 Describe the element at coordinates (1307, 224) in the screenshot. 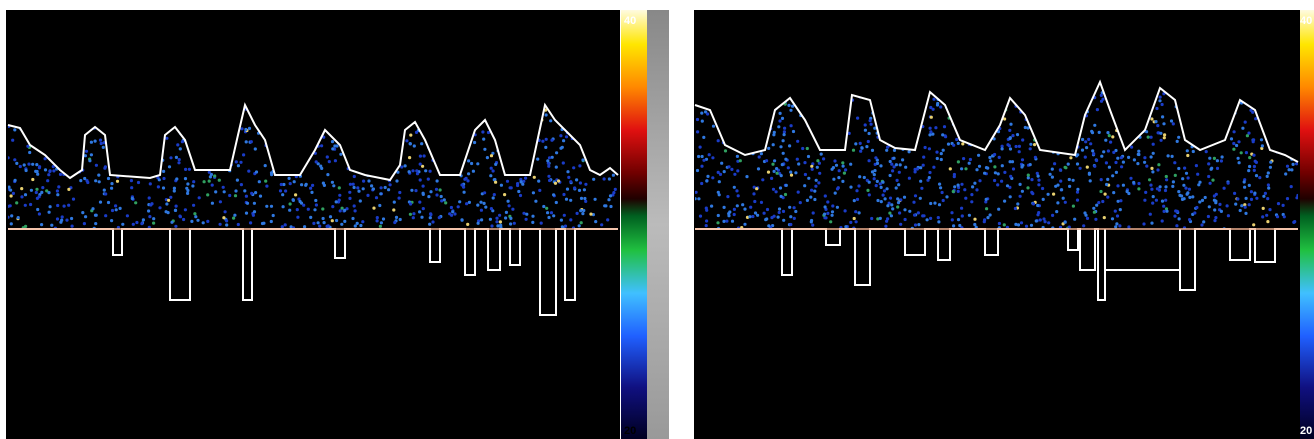

I see `right-color-bar` at that location.